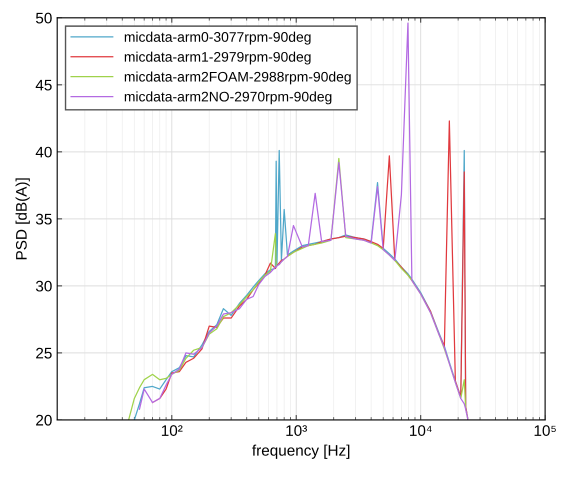 The width and height of the screenshot is (572, 481). Describe the element at coordinates (237, 77) in the screenshot. I see `legend-label: micdata-arm2FOAM-2988rpm-90deg` at that location.